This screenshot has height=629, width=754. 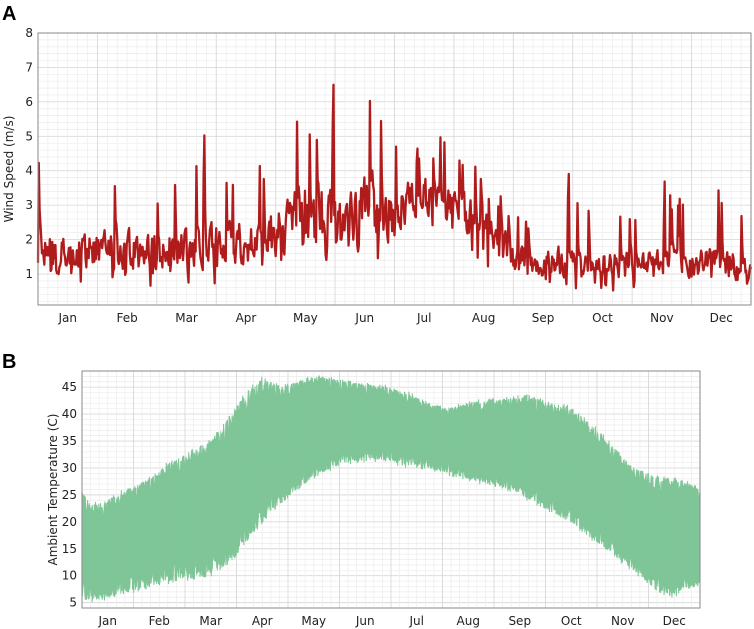 What do you see at coordinates (9, 362) in the screenshot?
I see `panel-label-b: B` at bounding box center [9, 362].